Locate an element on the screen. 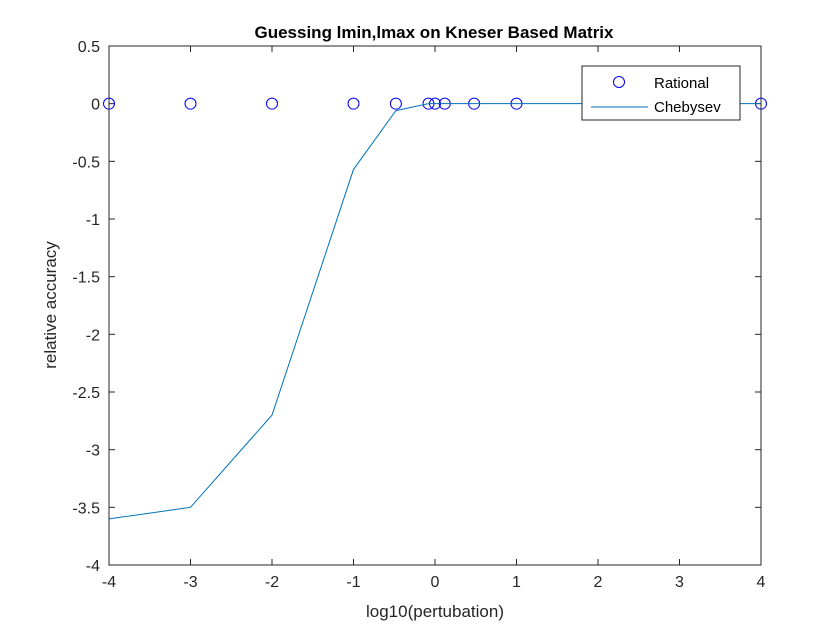 This screenshot has height=631, width=840. legend-box is located at coordinates (661, 93).